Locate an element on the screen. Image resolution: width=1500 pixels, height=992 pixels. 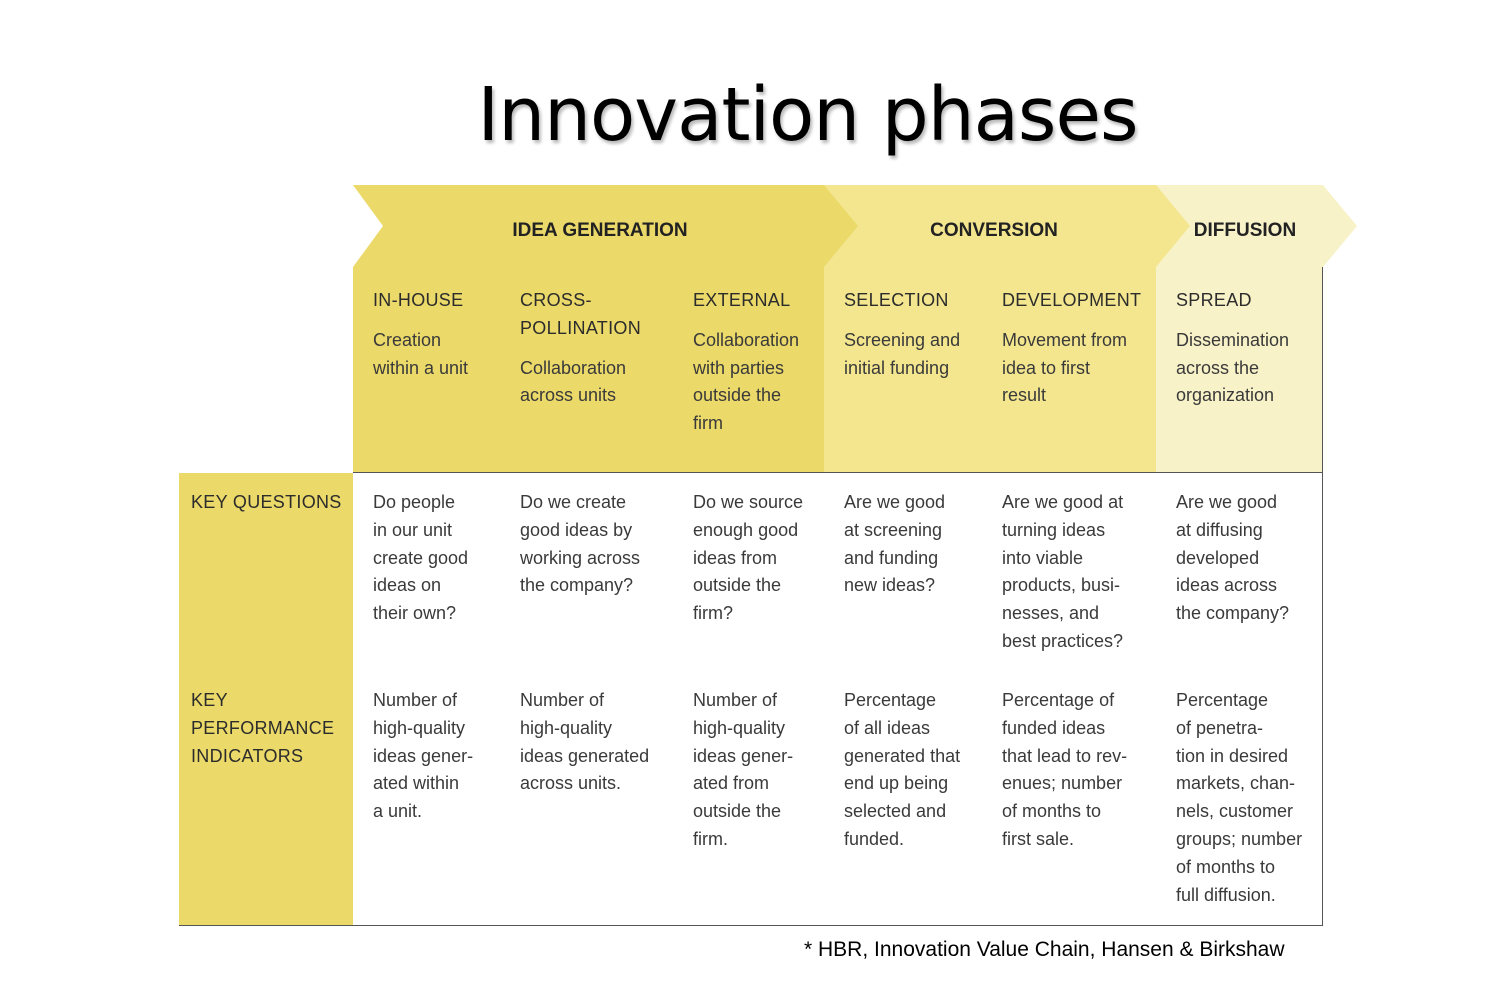
row-label-kpi: KEY PERFORMANCE INDICATORS is located at coordinates (266, 798).